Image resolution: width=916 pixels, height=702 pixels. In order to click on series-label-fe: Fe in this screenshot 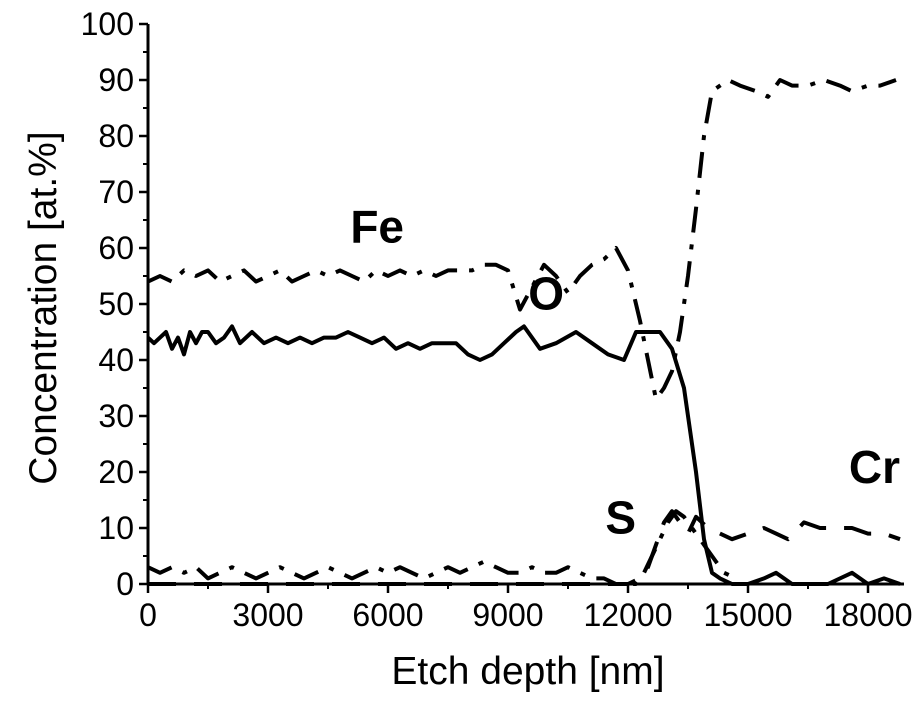, I will do `click(377, 226)`.